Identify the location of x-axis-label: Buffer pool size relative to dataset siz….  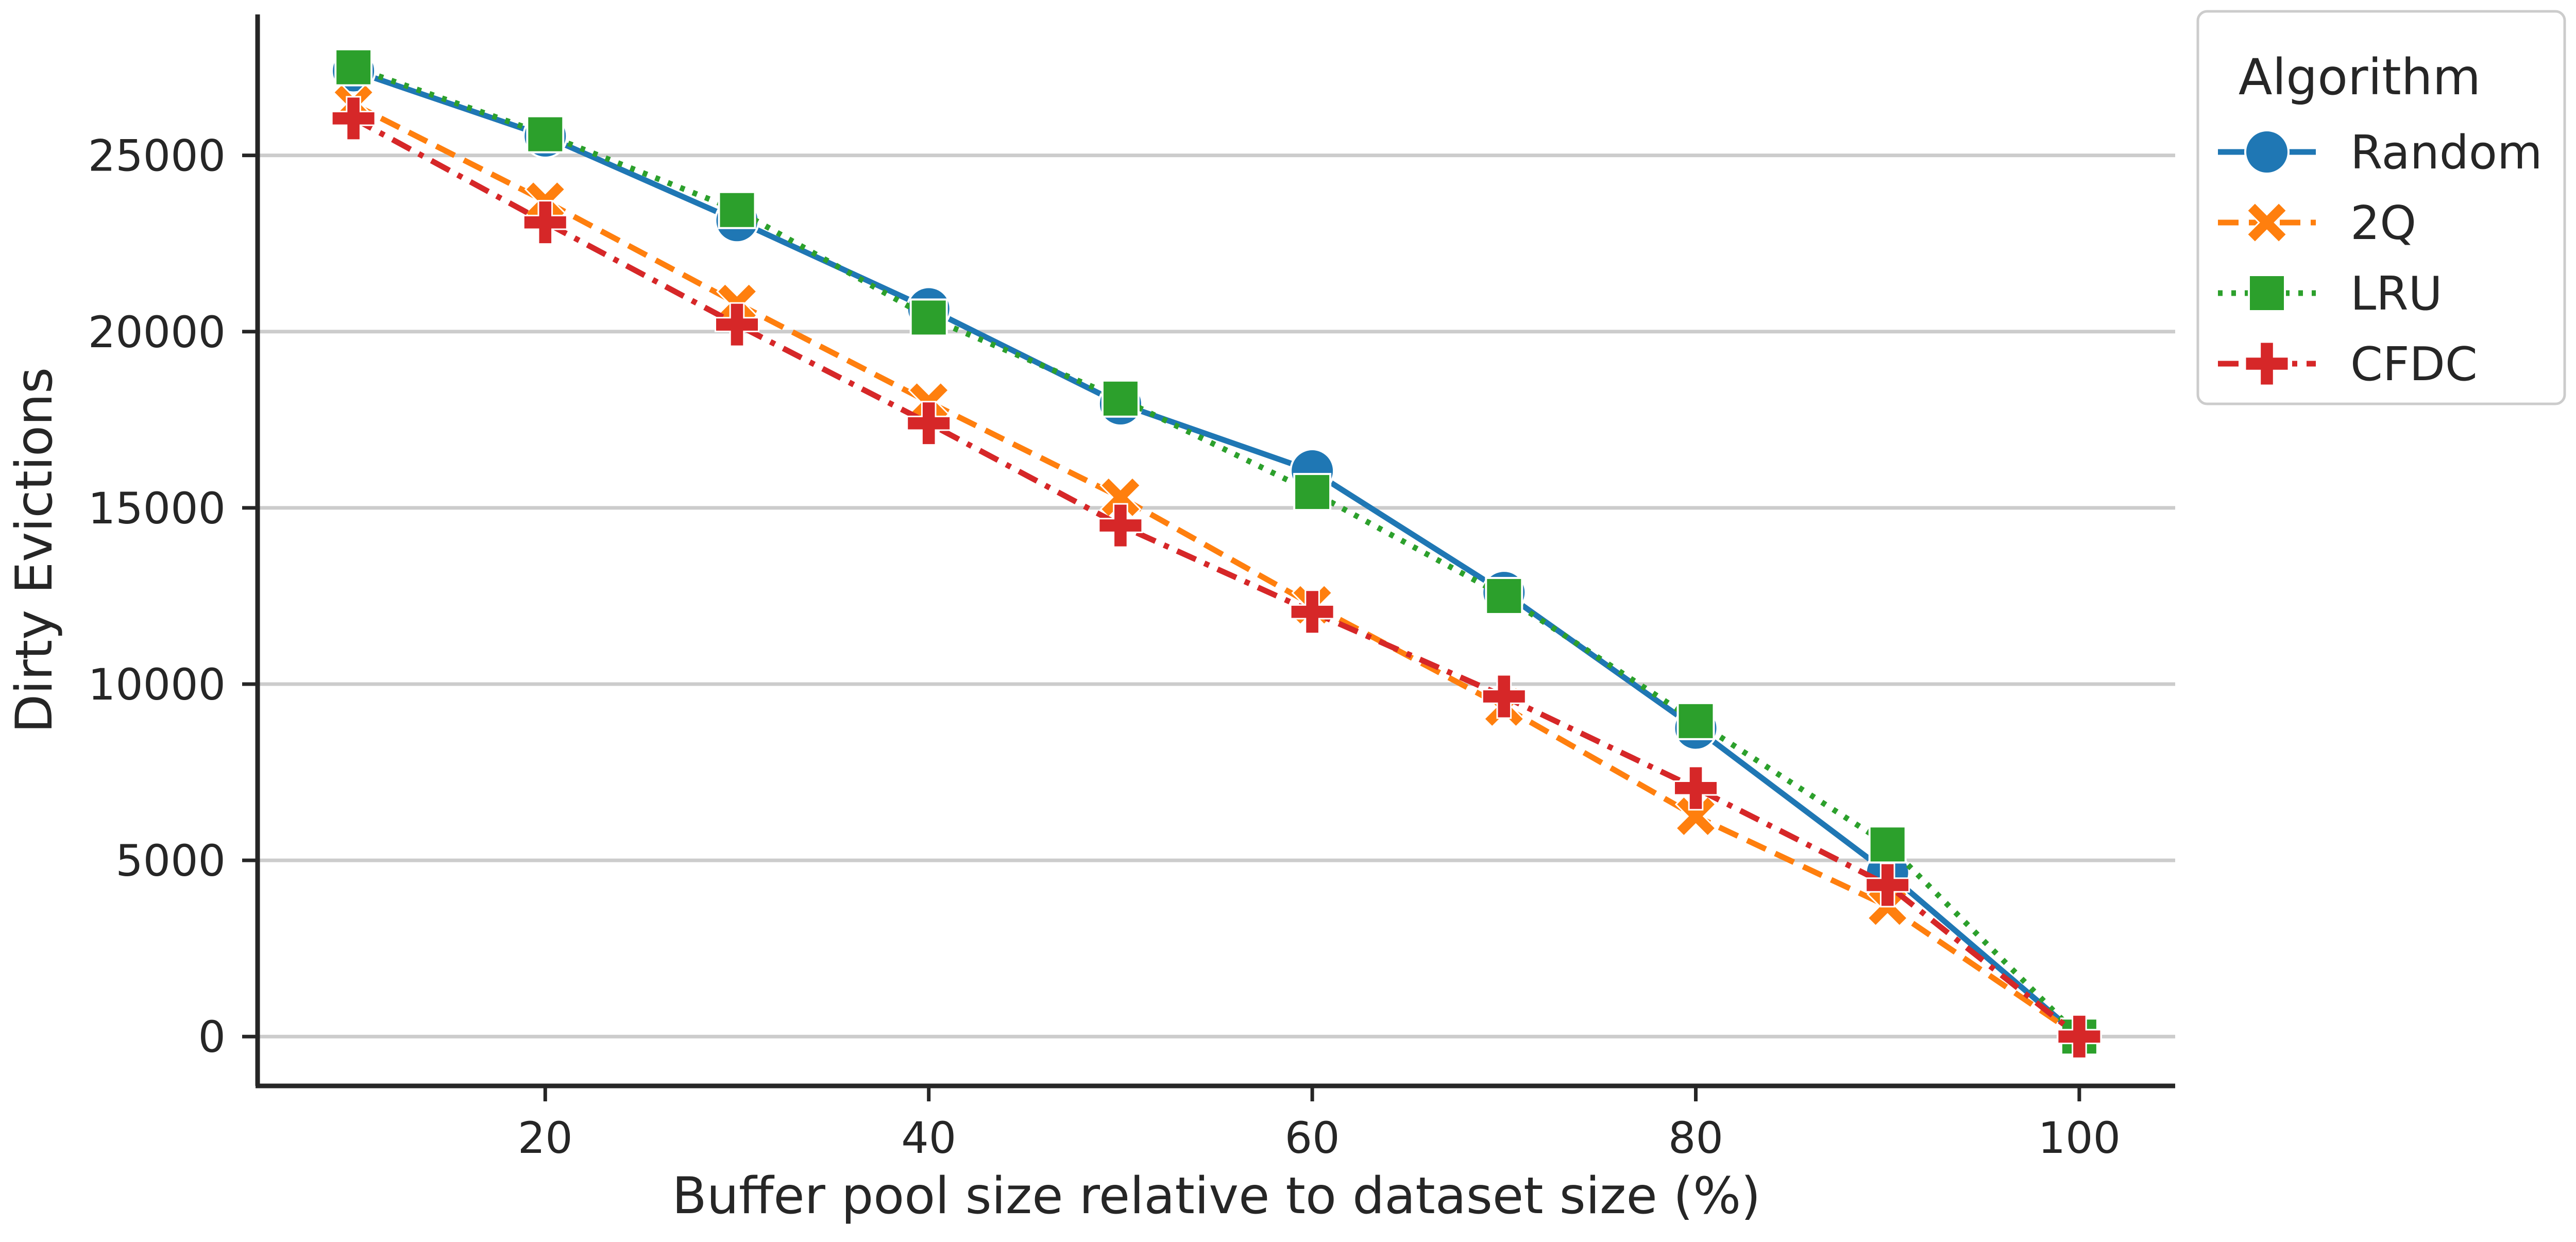
(1216, 1196).